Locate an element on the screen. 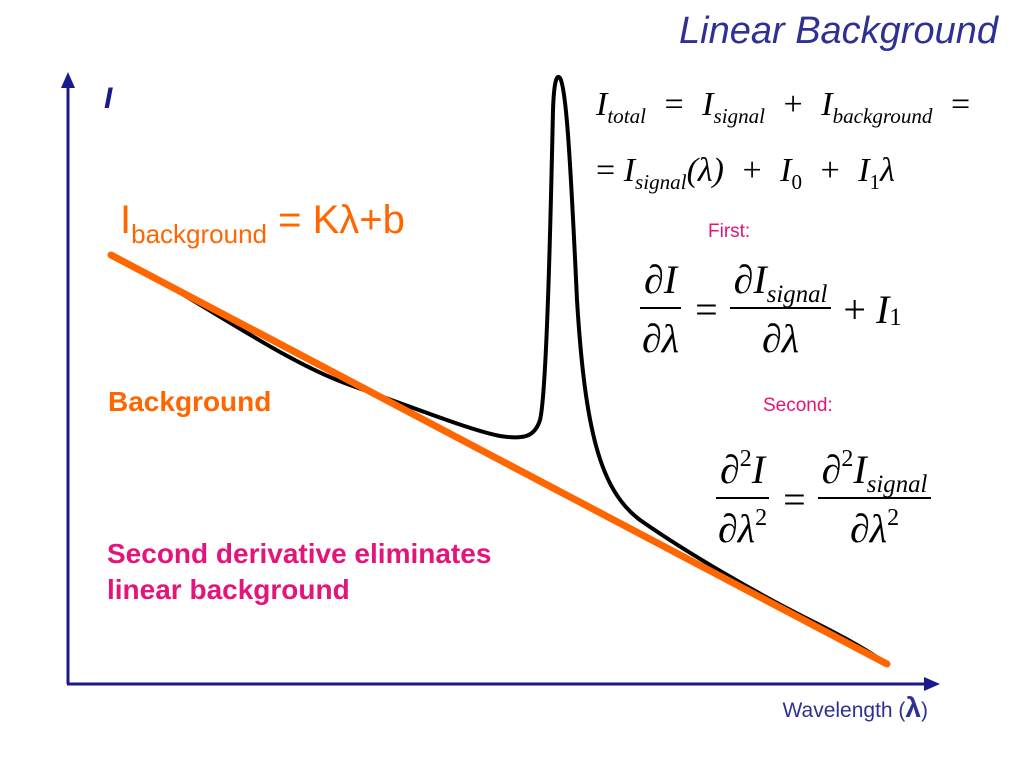 The width and height of the screenshot is (1024, 768). eq3-equals: = is located at coordinates (706, 309).